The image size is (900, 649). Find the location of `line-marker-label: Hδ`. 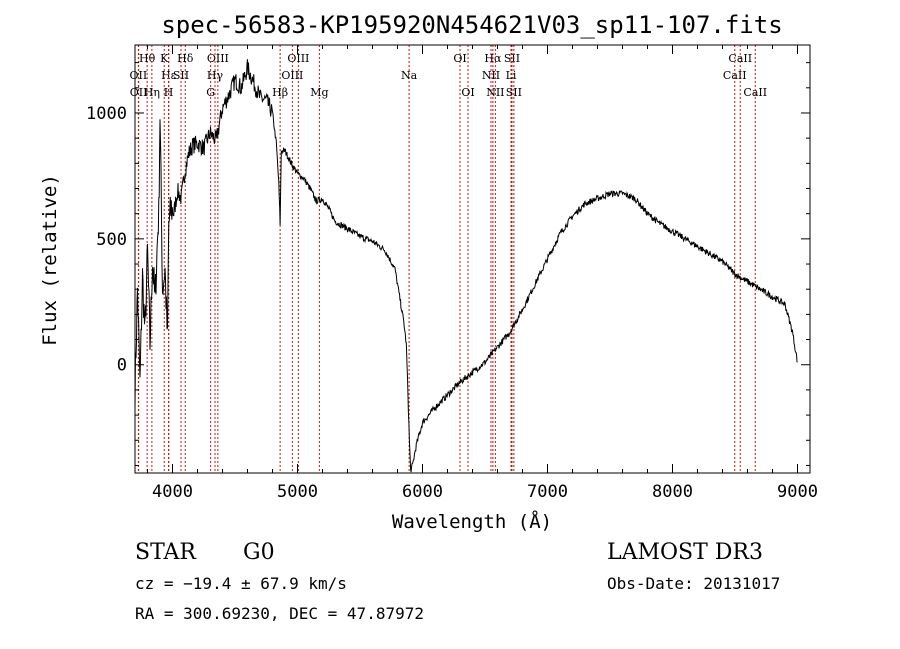

line-marker-label: Hδ is located at coordinates (185, 58).